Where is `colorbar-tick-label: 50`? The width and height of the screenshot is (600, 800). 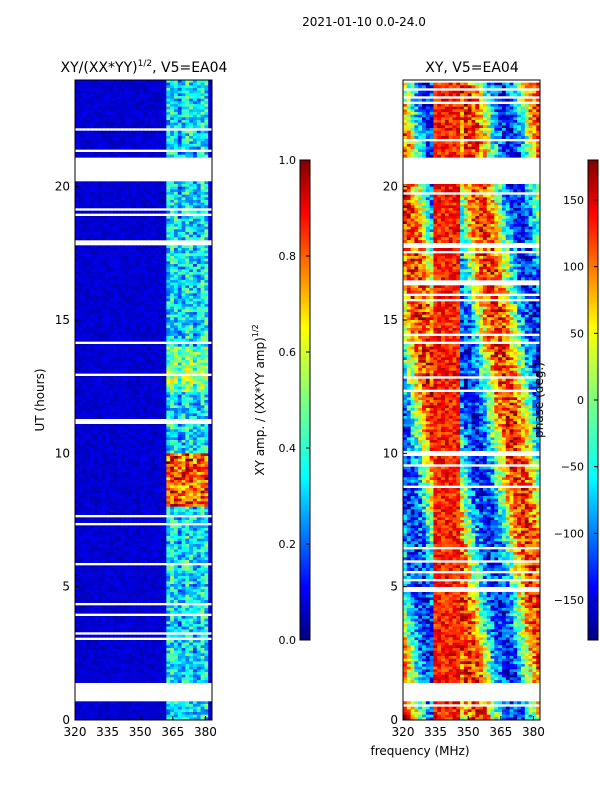
colorbar-tick-label: 50 is located at coordinates (577, 333).